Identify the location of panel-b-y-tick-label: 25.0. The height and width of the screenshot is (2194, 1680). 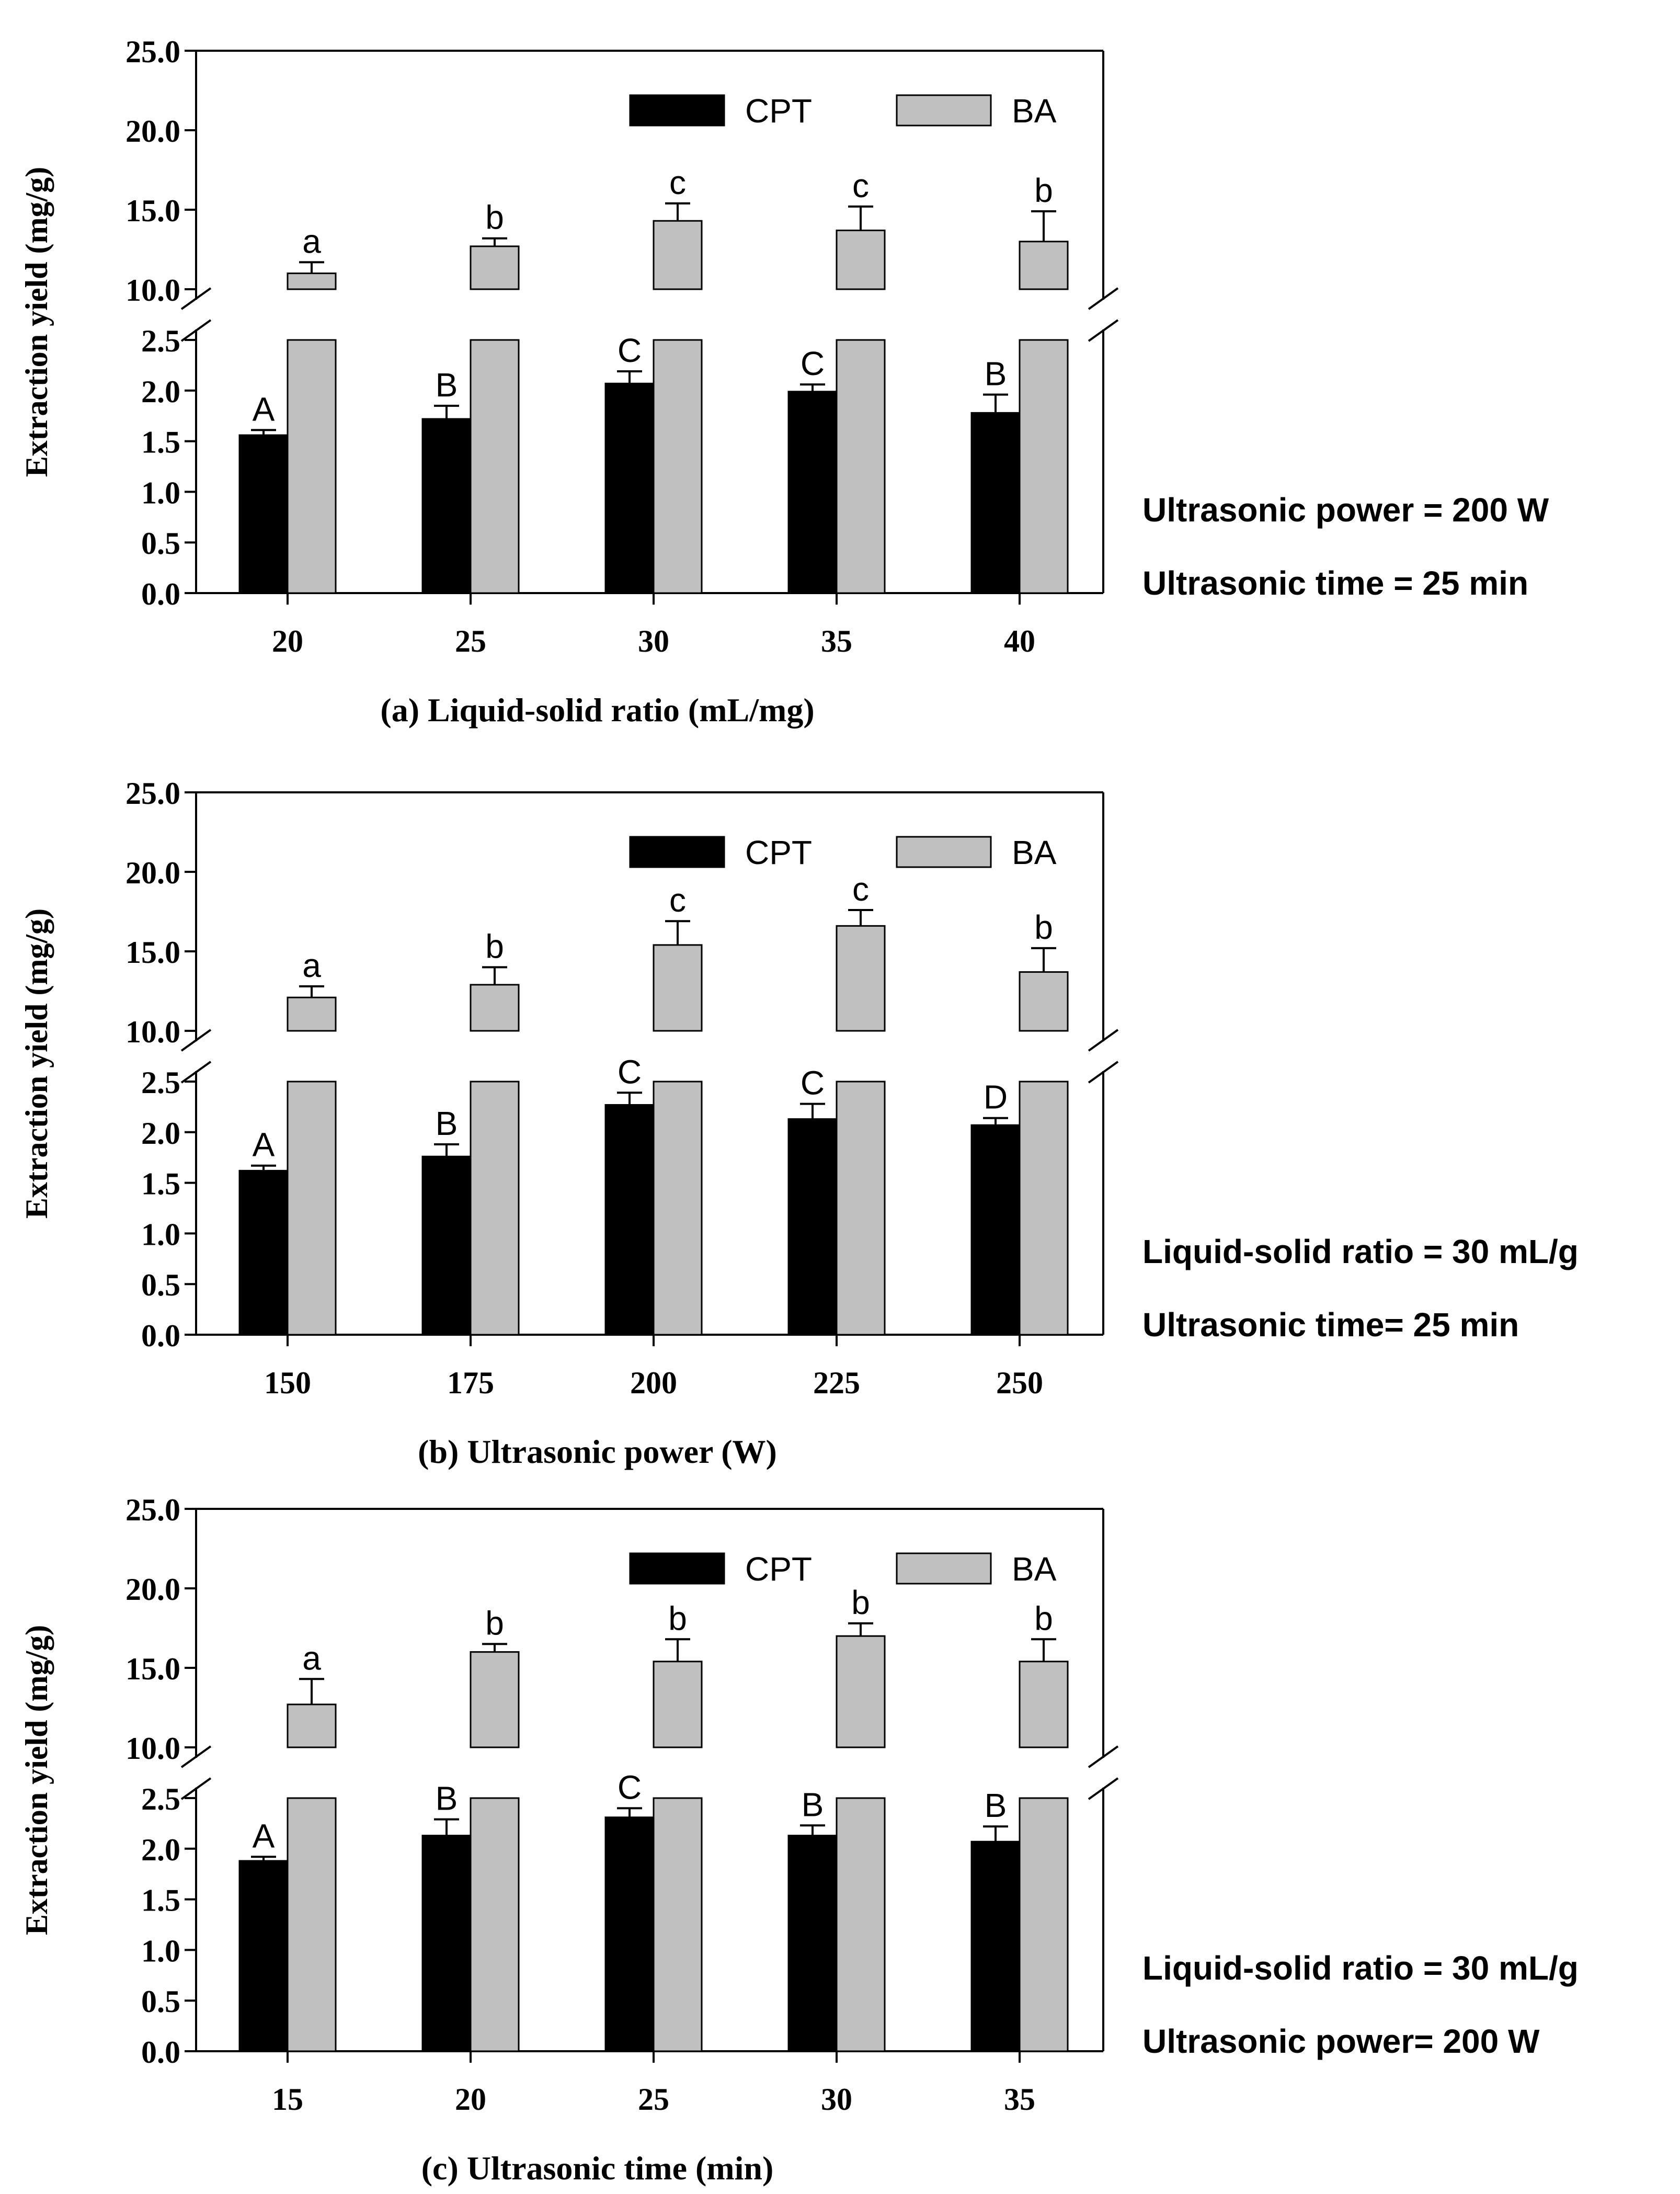
(152, 793).